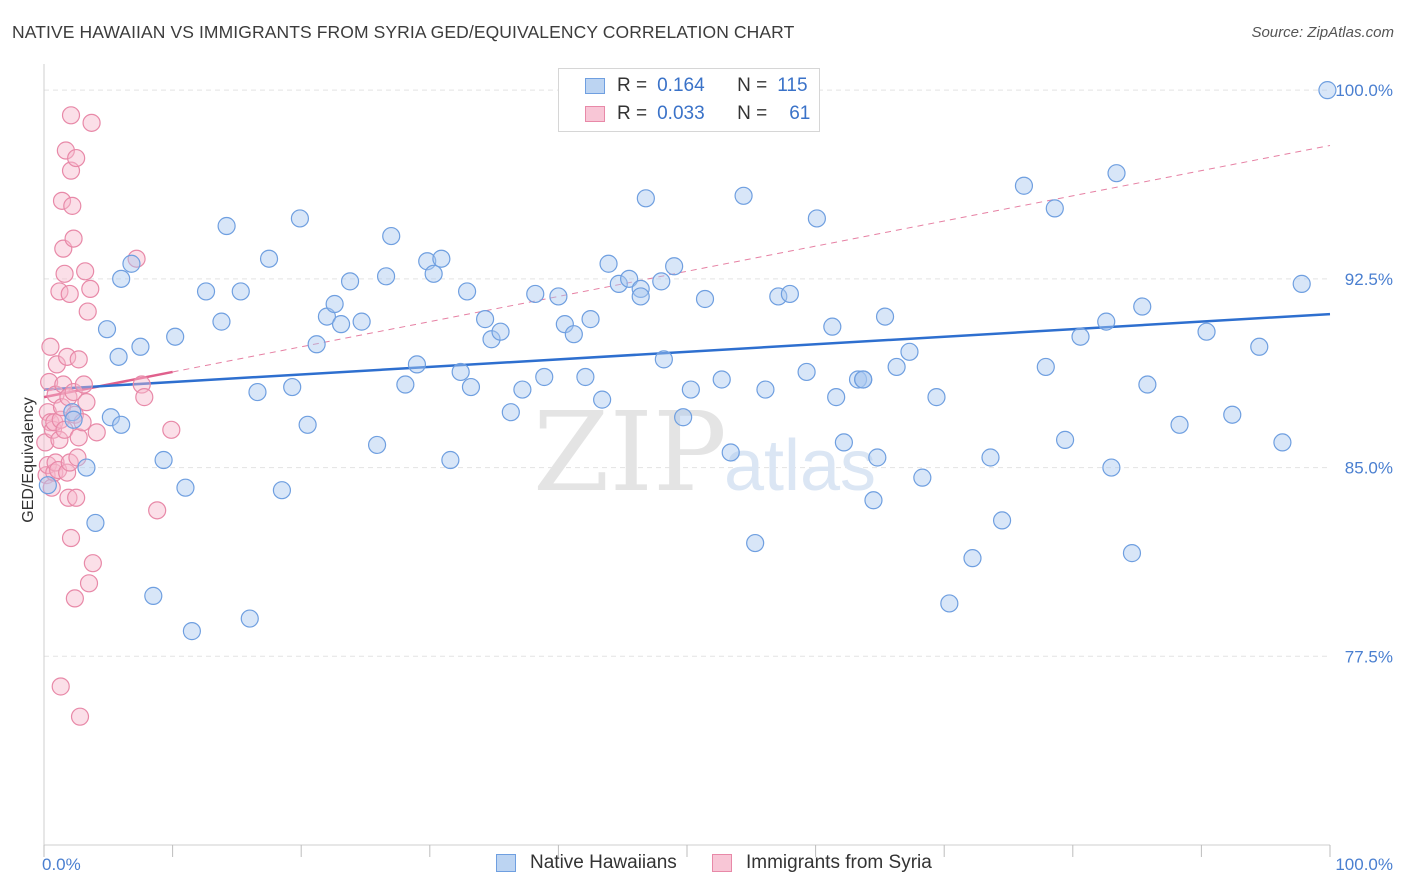 Image resolution: width=1406 pixels, height=892 pixels. I want to click on x-tick-labels: 0.0% 100.0%, so click(717, 864).